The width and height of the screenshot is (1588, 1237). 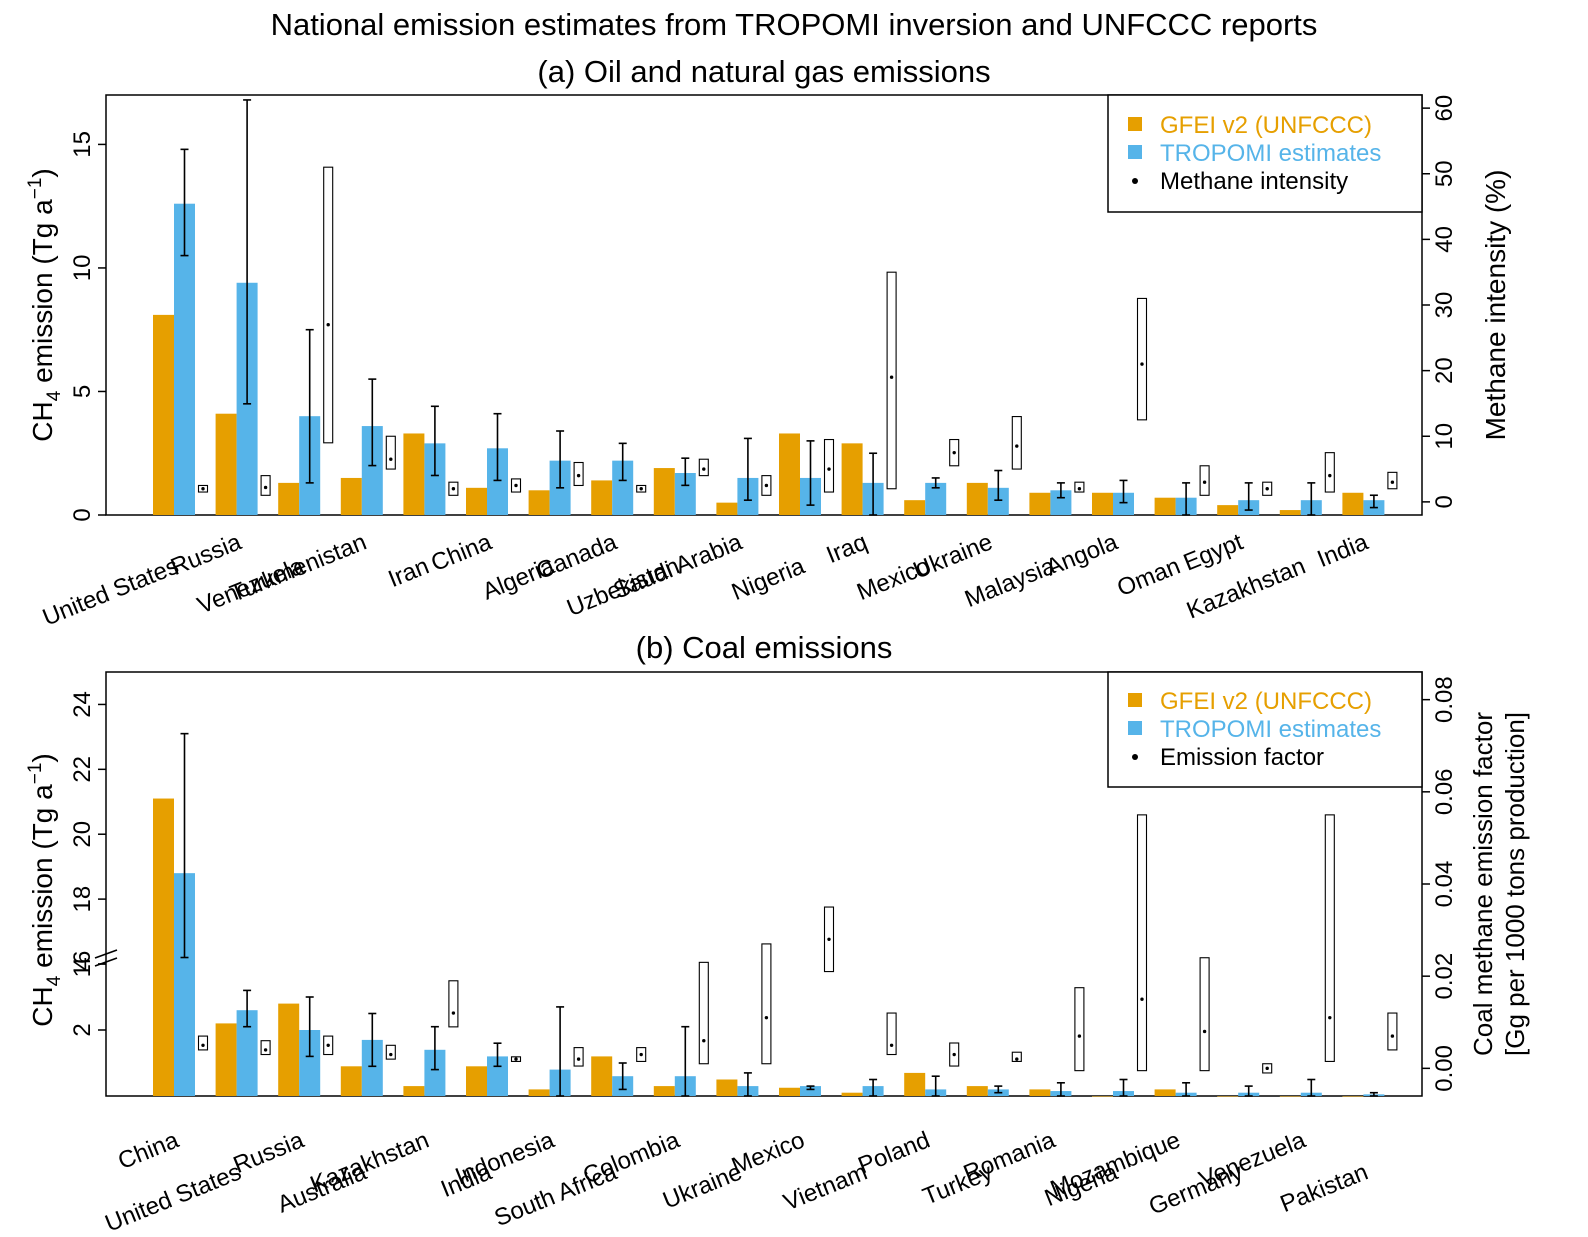 I want to click on y2-tick-label: 0.04, so click(x=1444, y=884).